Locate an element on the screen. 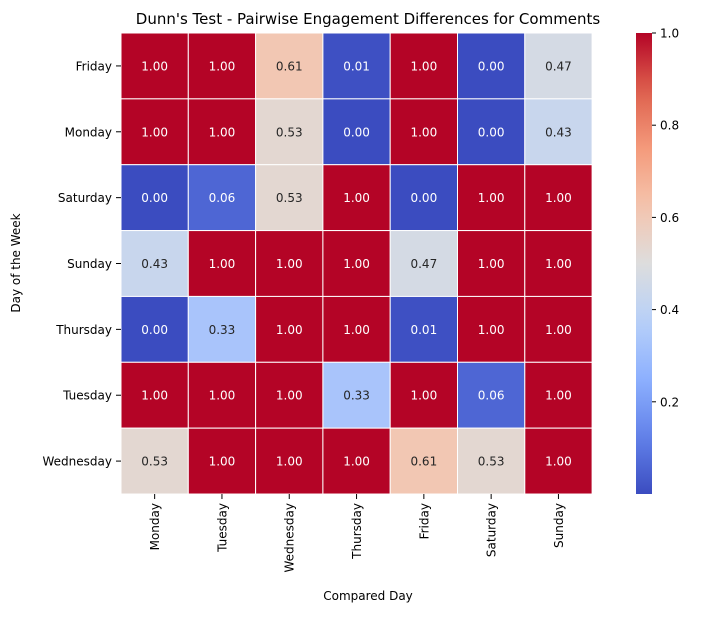 The height and width of the screenshot is (619, 711). x-tick-label: Sunday is located at coordinates (559, 525).